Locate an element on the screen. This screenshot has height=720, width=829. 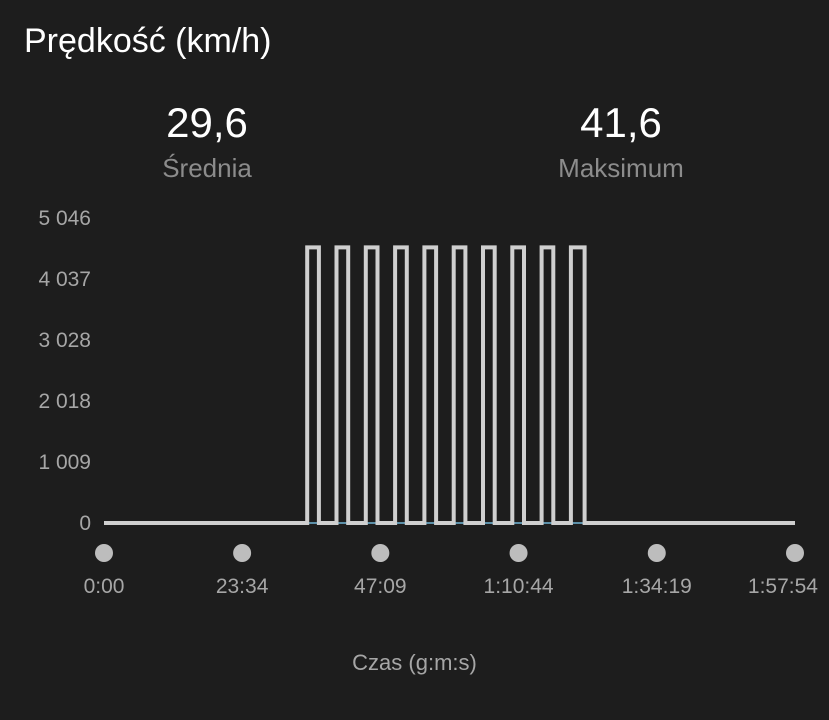
x-tick-label: 1:57:54 is located at coordinates (783, 586).